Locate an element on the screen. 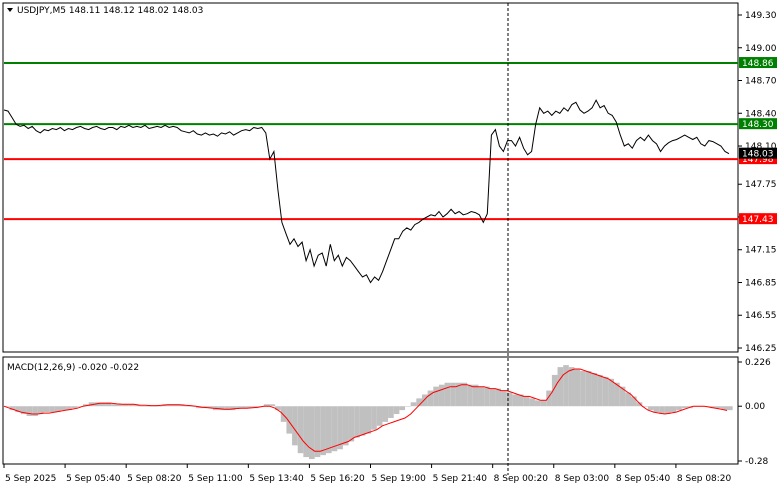  price-tick-label: 148.40 is located at coordinates (761, 114).